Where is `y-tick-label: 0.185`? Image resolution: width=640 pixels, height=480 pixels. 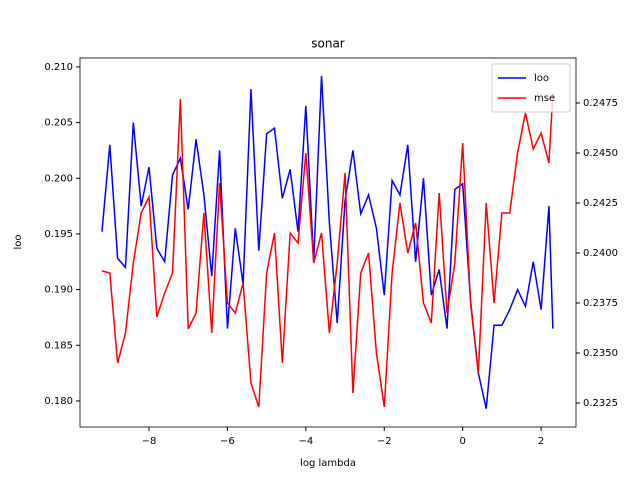
y-tick-label: 0.185 is located at coordinates (58, 345).